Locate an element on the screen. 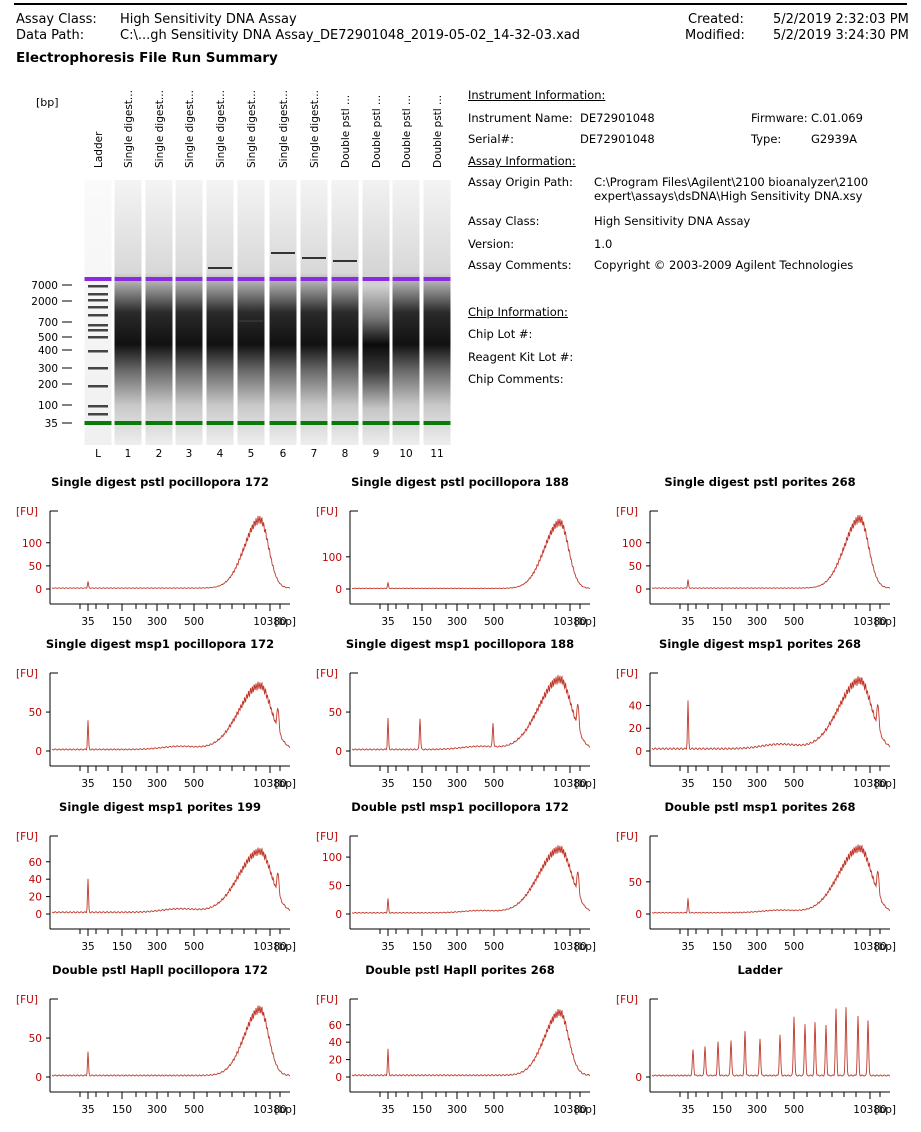  created-value: 5/2/2019 2:32:03 PM is located at coordinates (841, 19).